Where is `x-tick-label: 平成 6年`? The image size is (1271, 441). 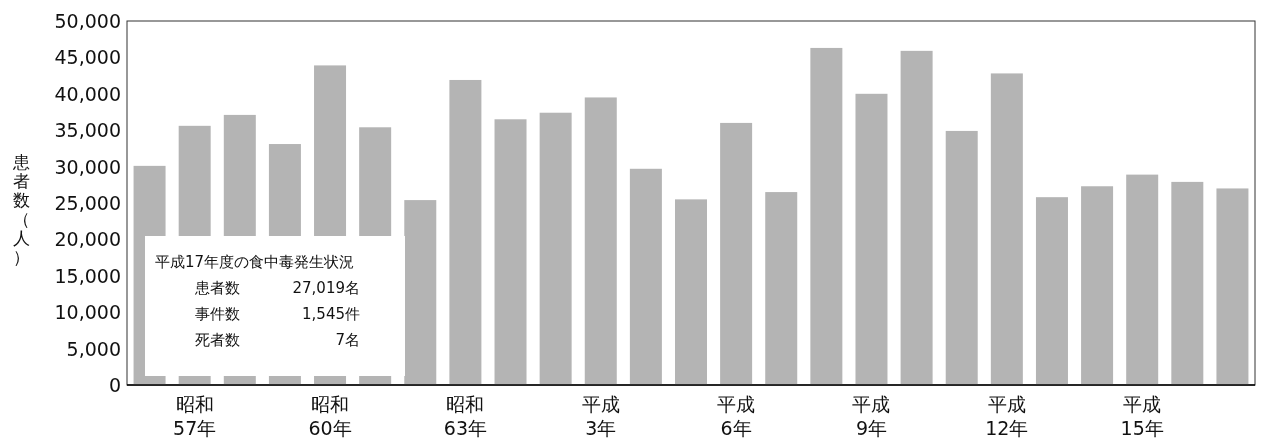
x-tick-label: 平成 6年 is located at coordinates (736, 416).